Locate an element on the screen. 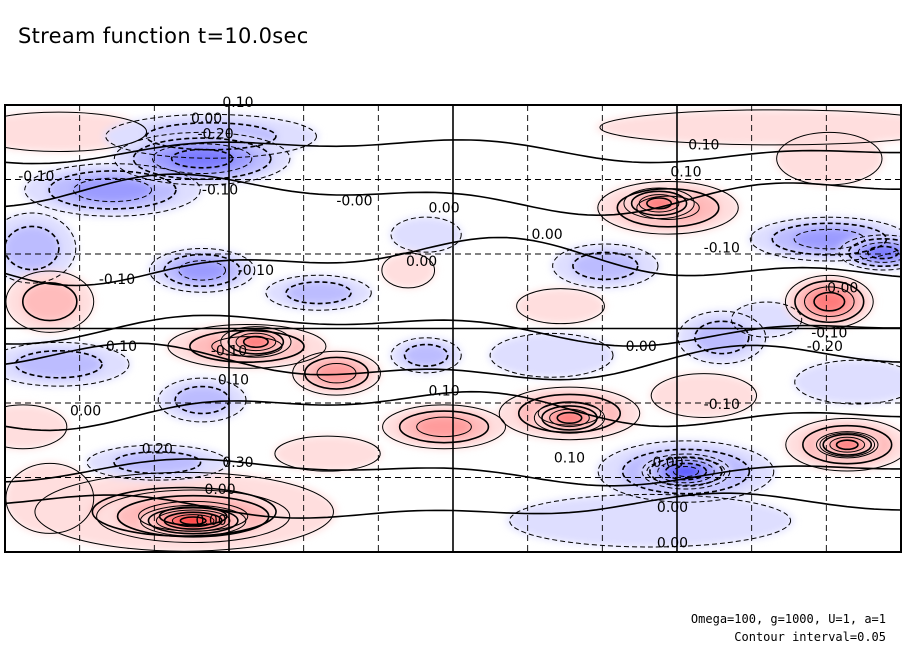  contour-label-text: -0.20 is located at coordinates (215, 135).